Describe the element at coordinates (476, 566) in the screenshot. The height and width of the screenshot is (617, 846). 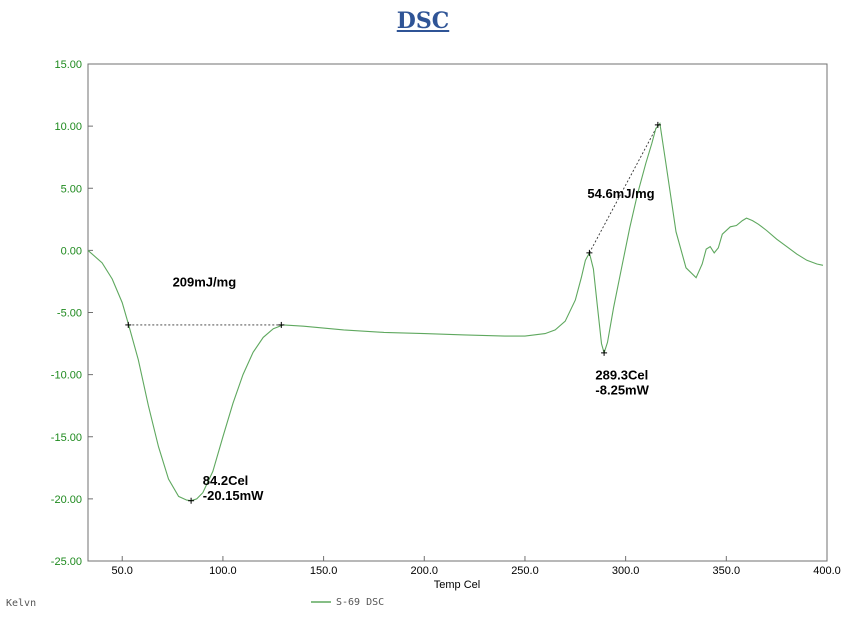
I see `x-axis-ticks: 50.0 100.0 150.0 200.0 250.0 300.0 350.0 400.0` at that location.